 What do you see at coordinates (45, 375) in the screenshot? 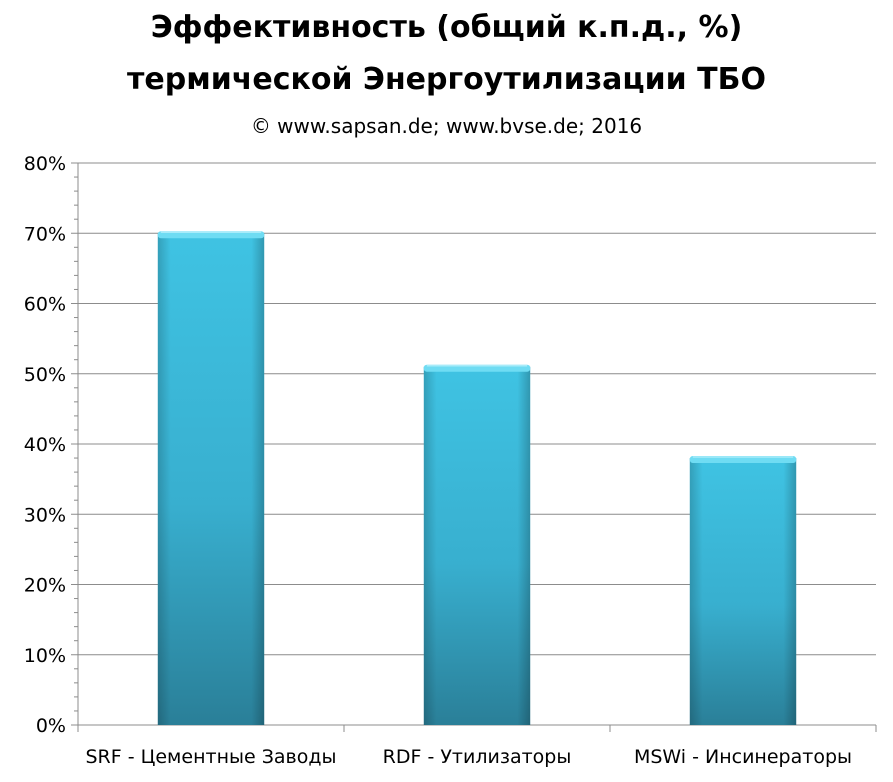
I see `y-tick-label: 50%` at bounding box center [45, 375].